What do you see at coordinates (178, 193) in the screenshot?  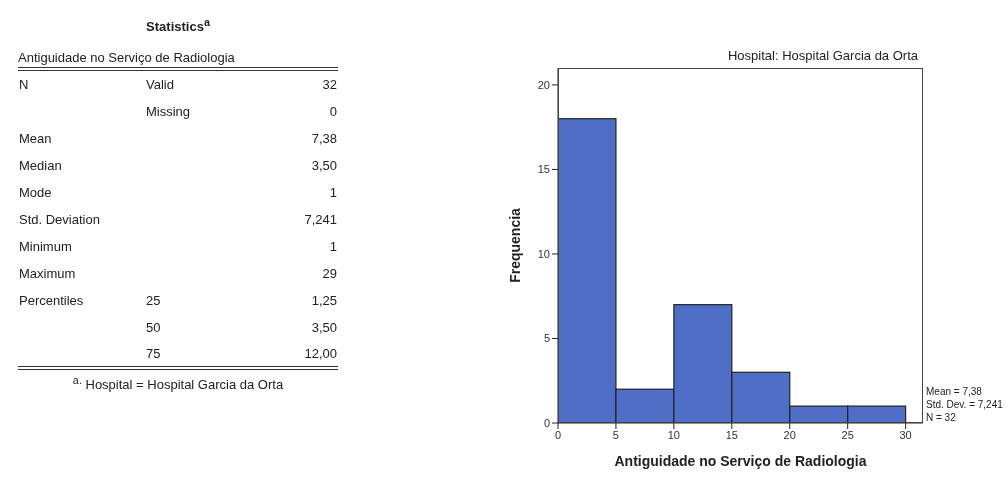 I see `text: Mode 1` at bounding box center [178, 193].